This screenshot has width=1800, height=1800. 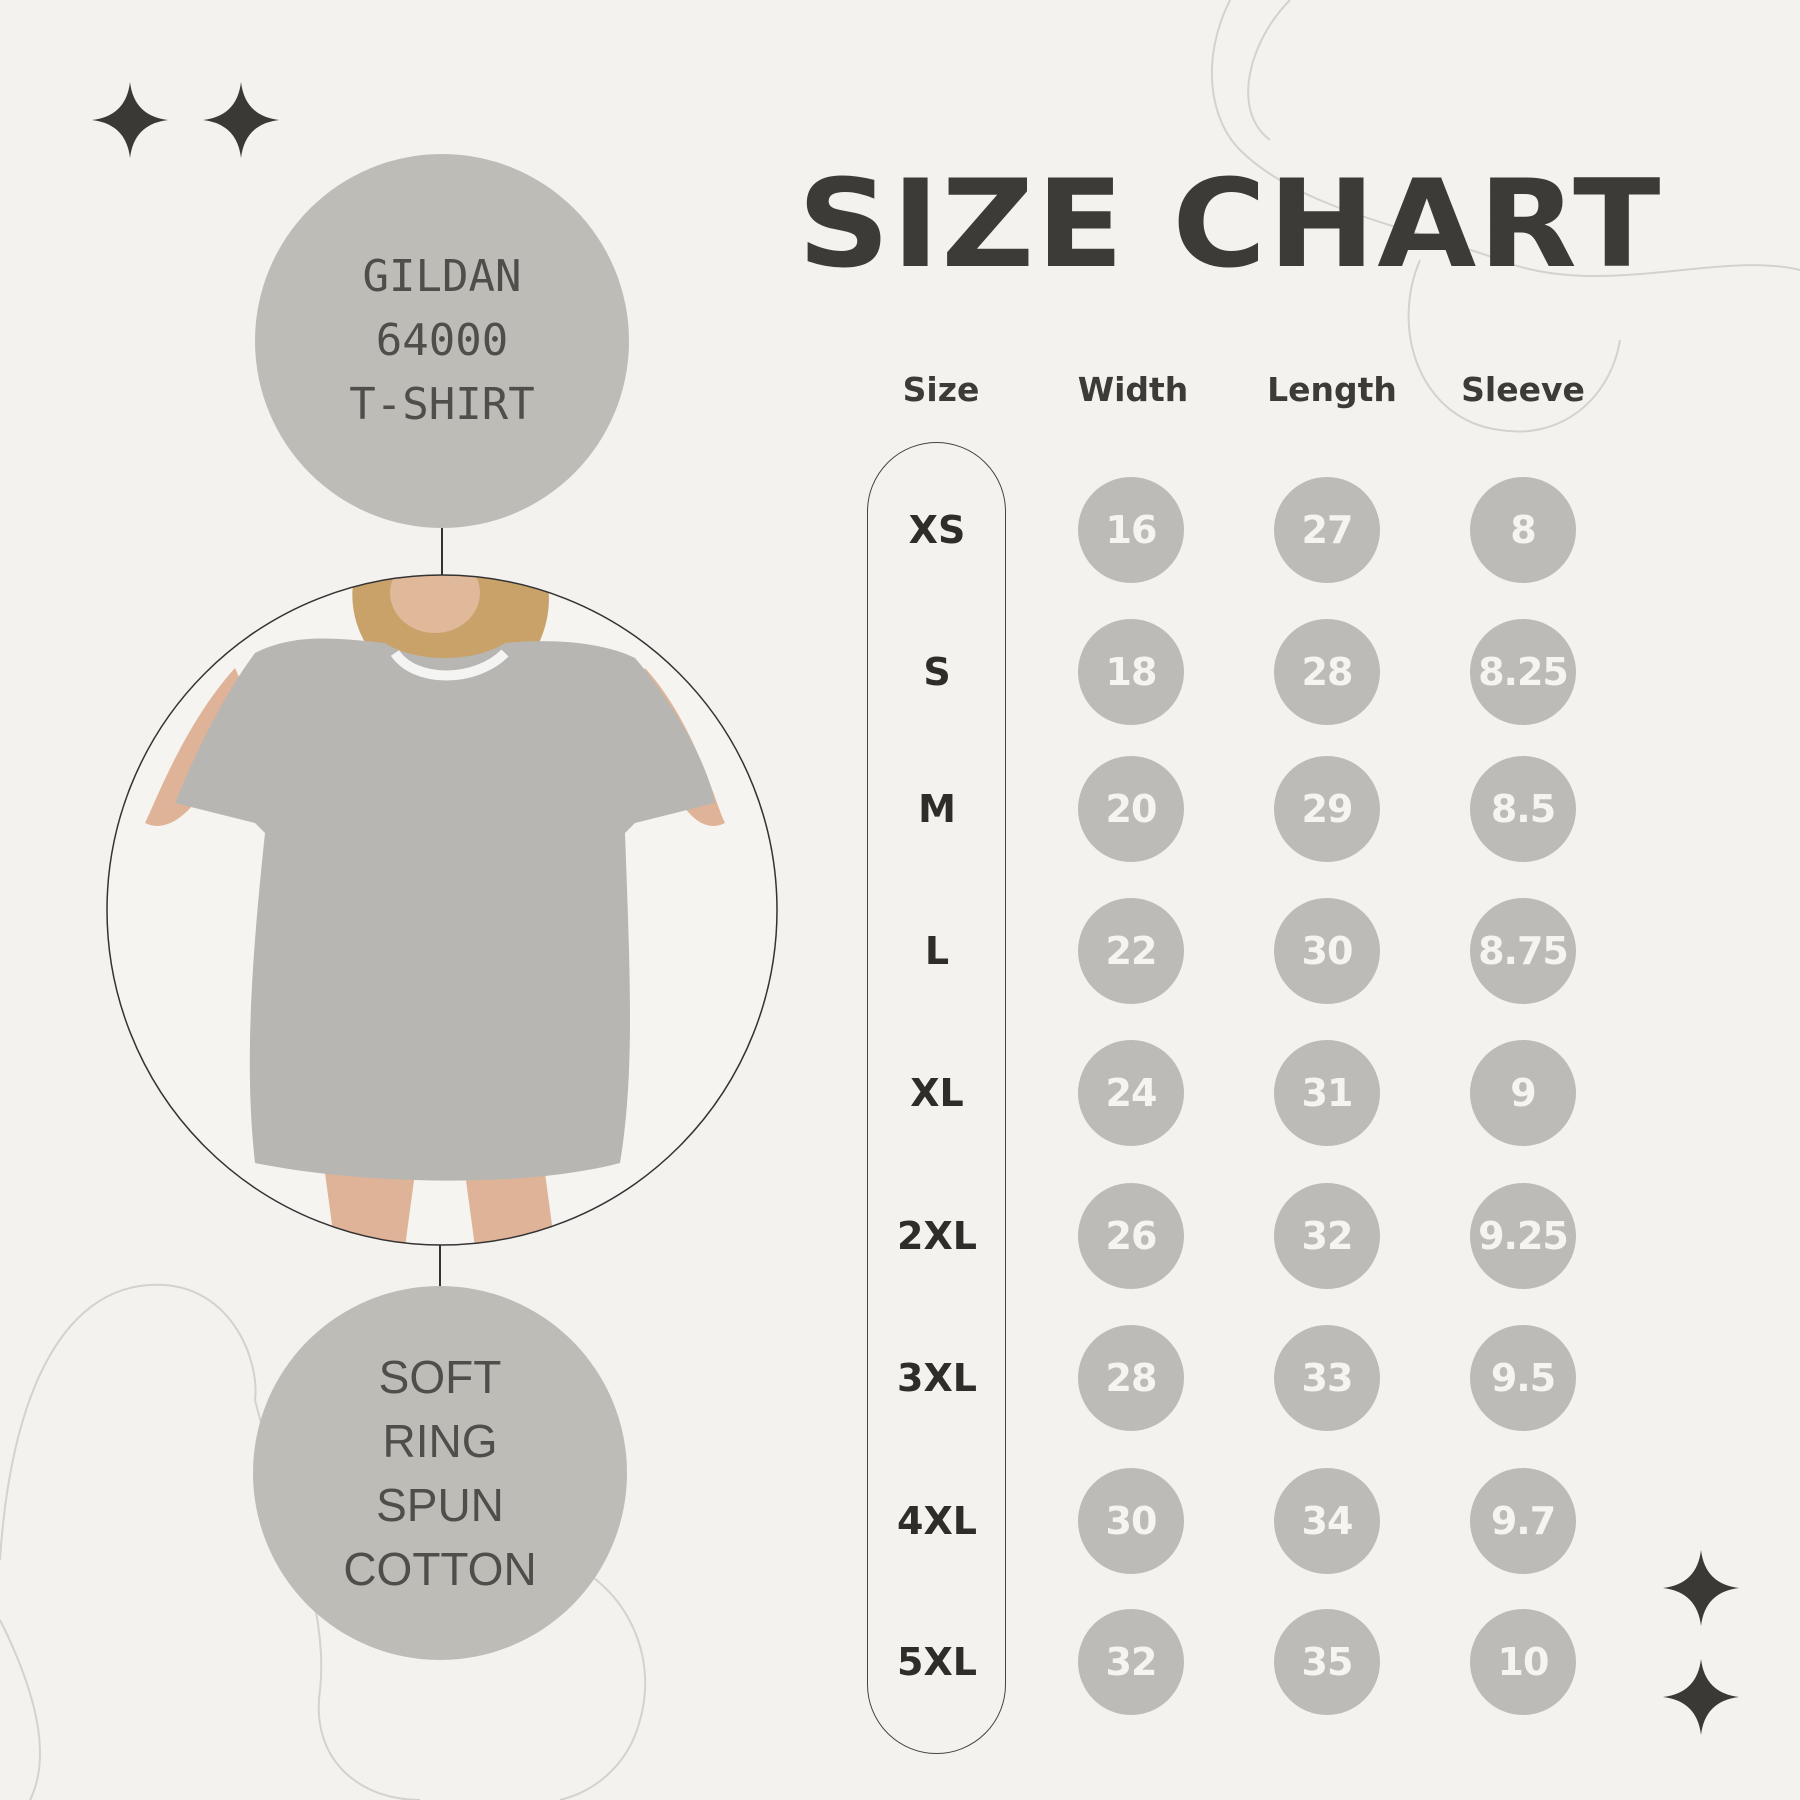 What do you see at coordinates (937, 809) in the screenshot?
I see `size-cell: M` at bounding box center [937, 809].